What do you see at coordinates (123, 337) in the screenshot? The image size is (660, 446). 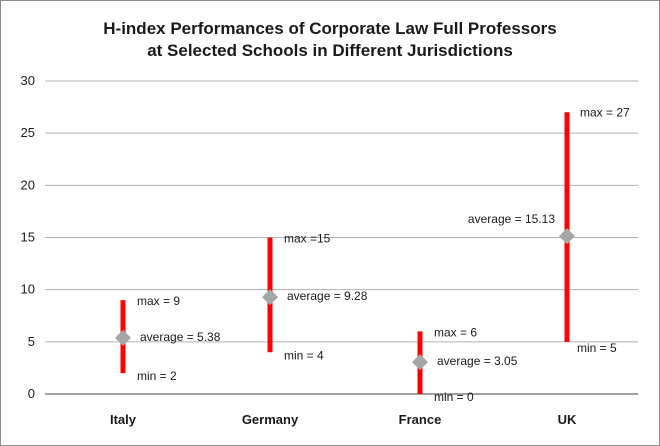 I see `average-marker-italy` at bounding box center [123, 337].